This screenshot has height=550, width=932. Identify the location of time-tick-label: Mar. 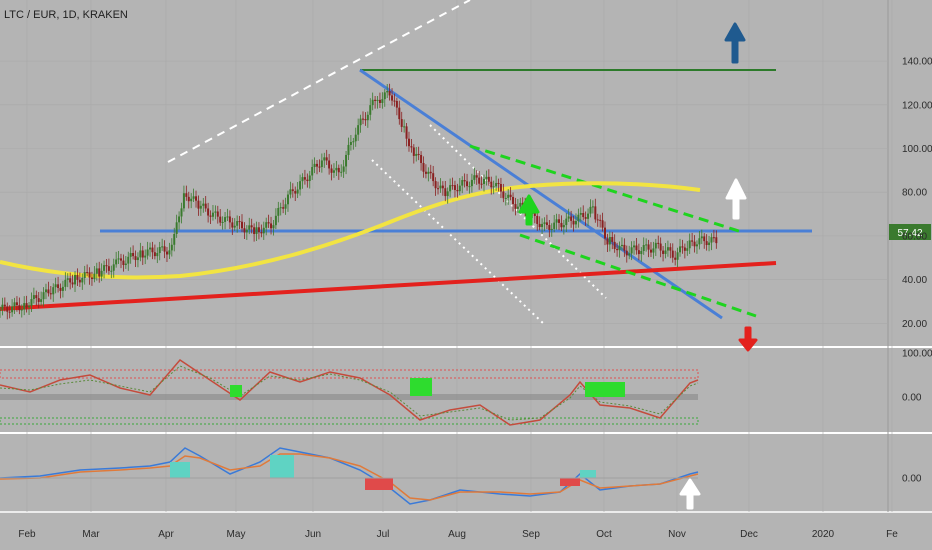
(91, 534).